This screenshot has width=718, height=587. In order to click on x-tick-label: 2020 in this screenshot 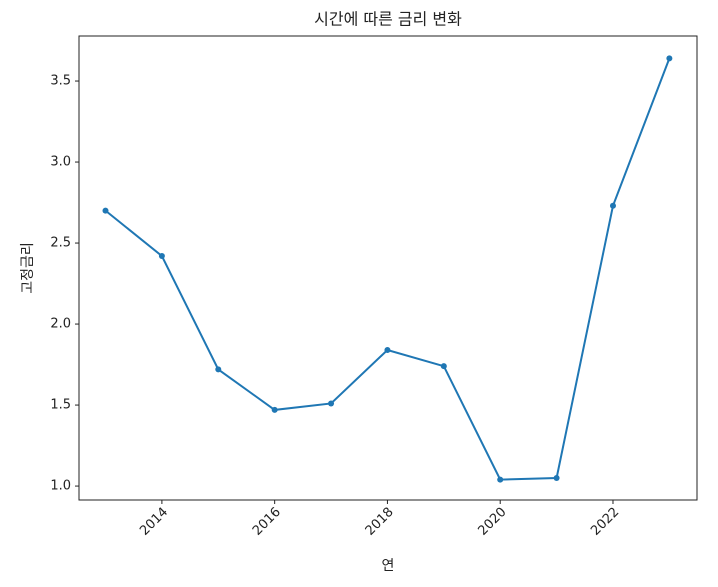, I will do `click(493, 522)`.